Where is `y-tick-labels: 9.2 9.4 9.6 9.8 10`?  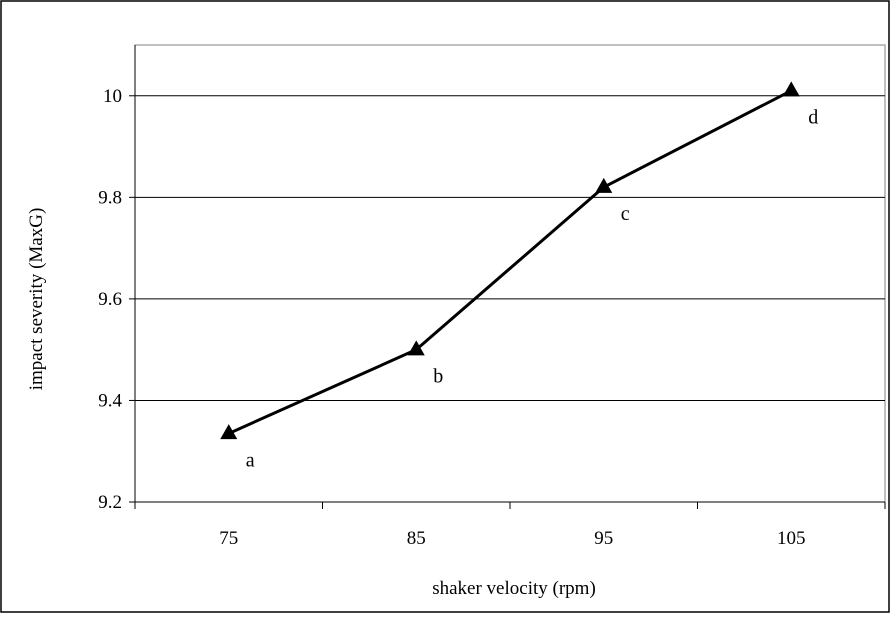
y-tick-labels: 9.2 9.4 9.6 9.8 10 is located at coordinates (110, 299).